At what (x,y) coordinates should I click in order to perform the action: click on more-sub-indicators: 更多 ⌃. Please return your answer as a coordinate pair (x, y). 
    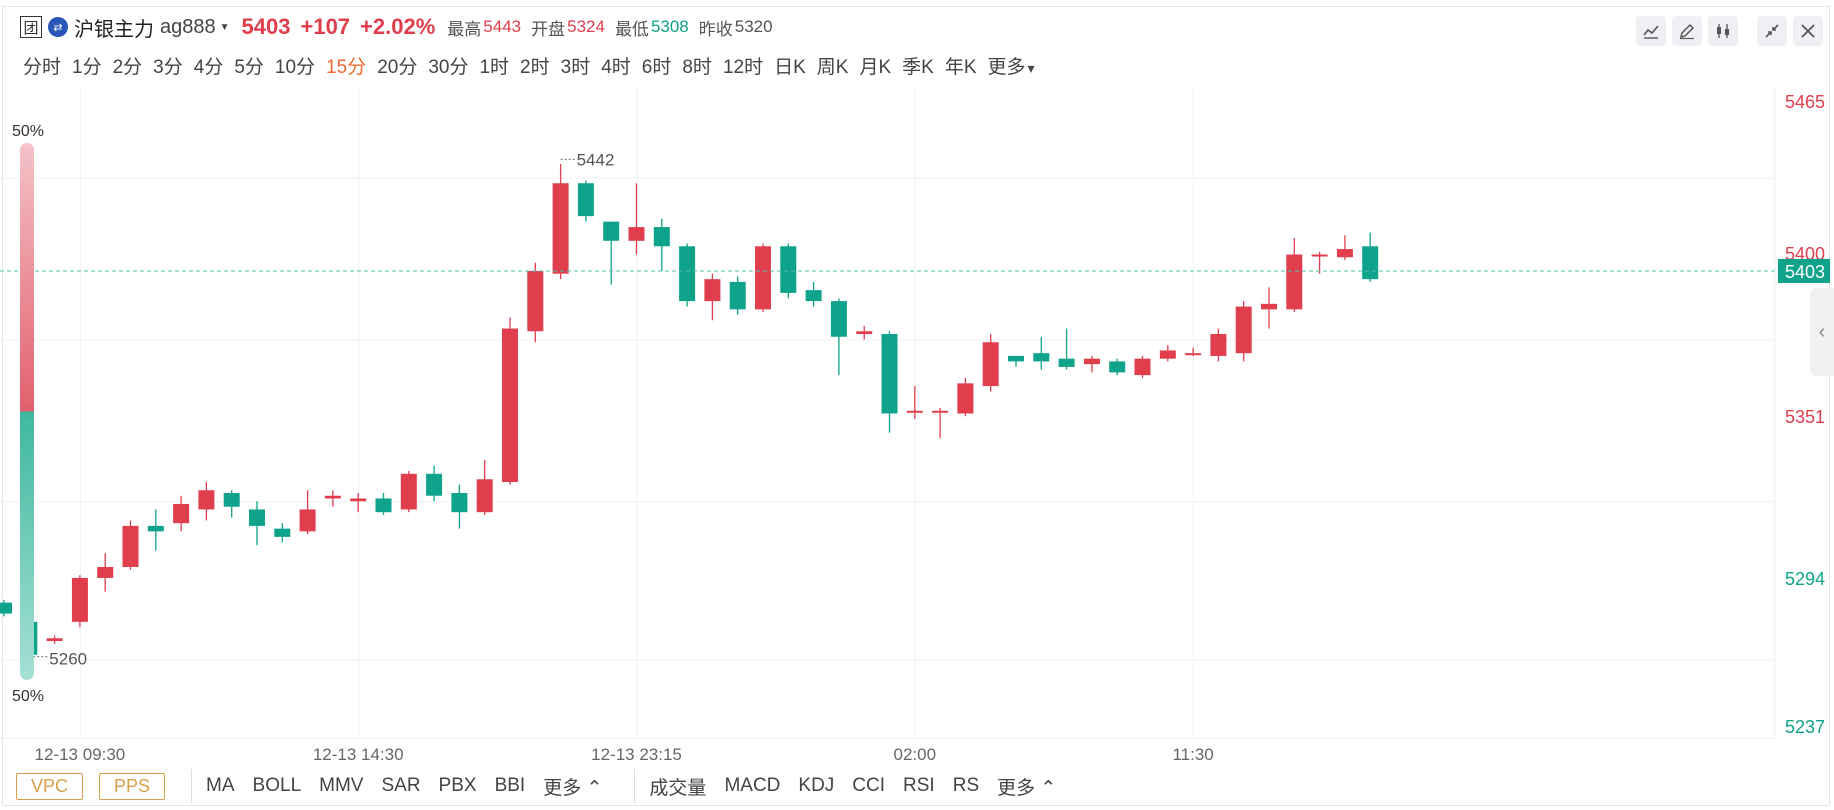
    Looking at the image, I should click on (1026, 786).